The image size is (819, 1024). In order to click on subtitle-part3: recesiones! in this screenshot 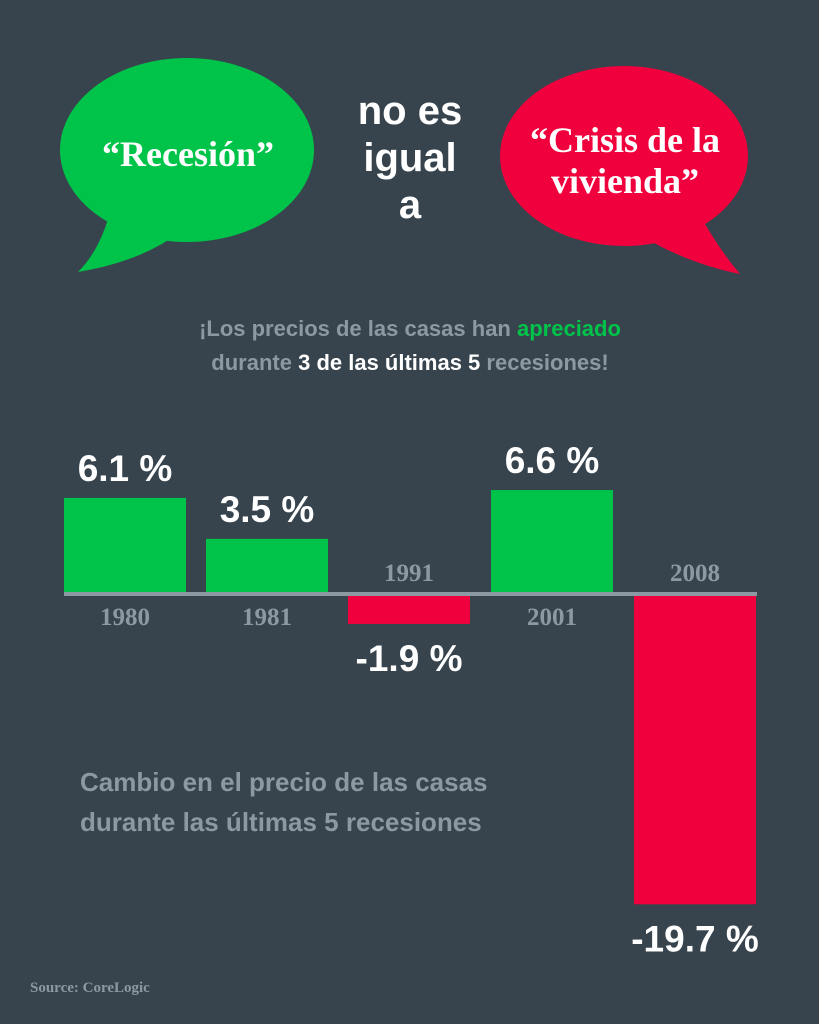, I will do `click(544, 362)`.